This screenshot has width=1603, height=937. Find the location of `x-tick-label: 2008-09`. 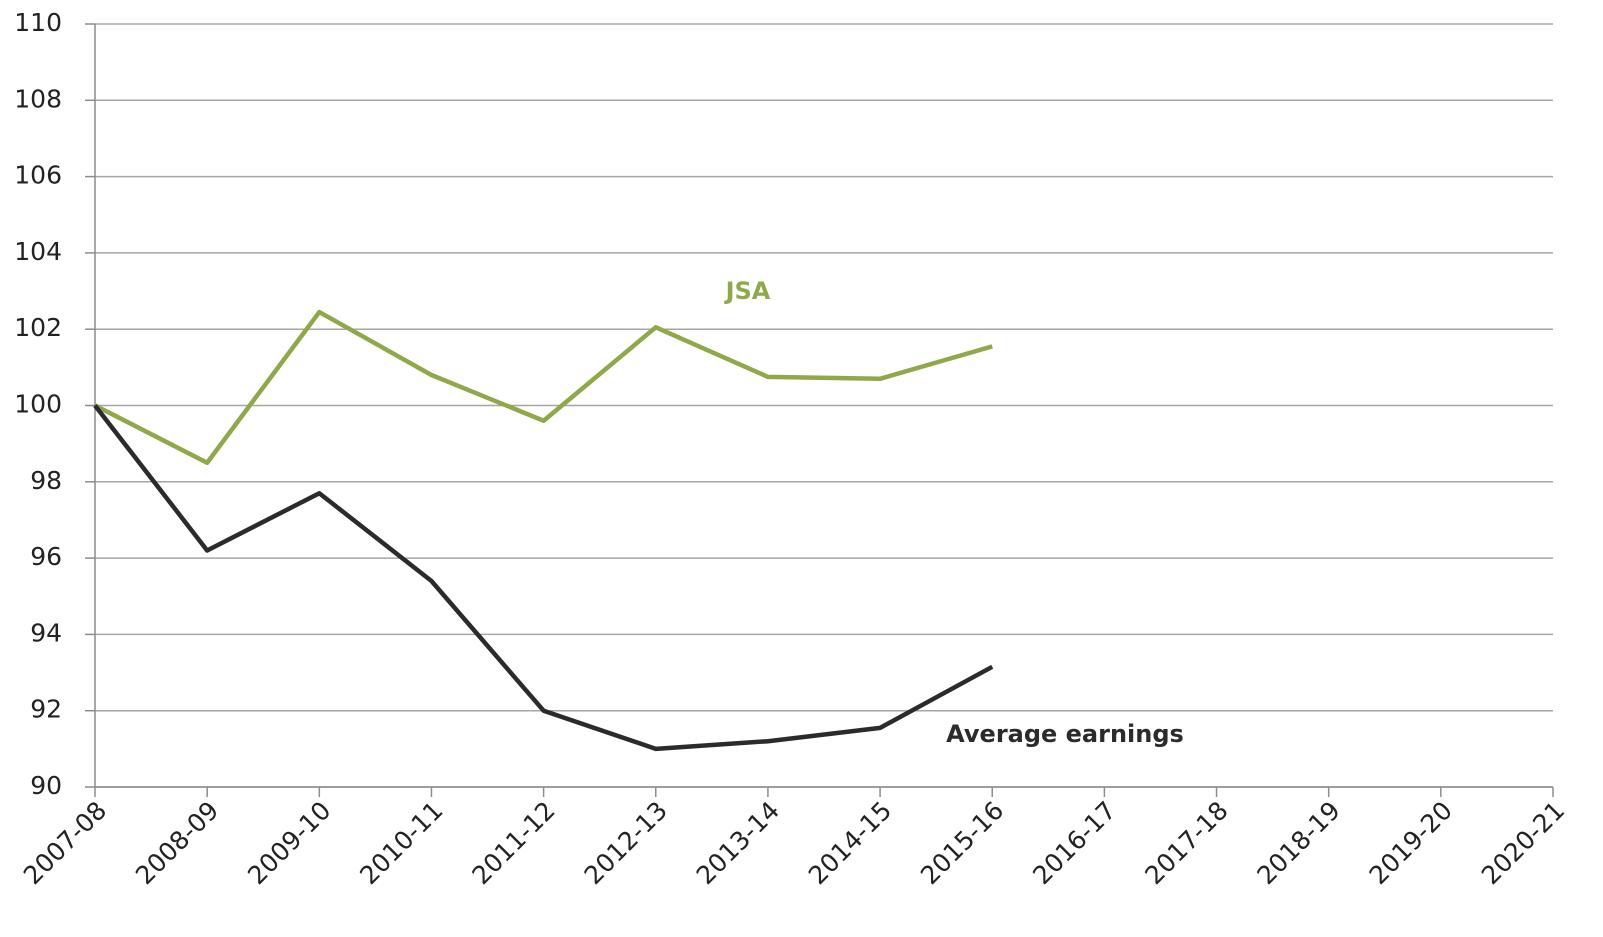

x-tick-label: 2008-09 is located at coordinates (177, 843).